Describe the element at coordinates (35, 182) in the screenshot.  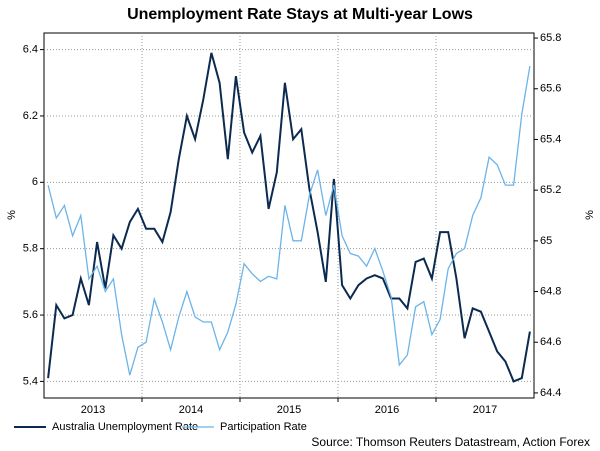
I see `y-tick-label: 6` at that location.